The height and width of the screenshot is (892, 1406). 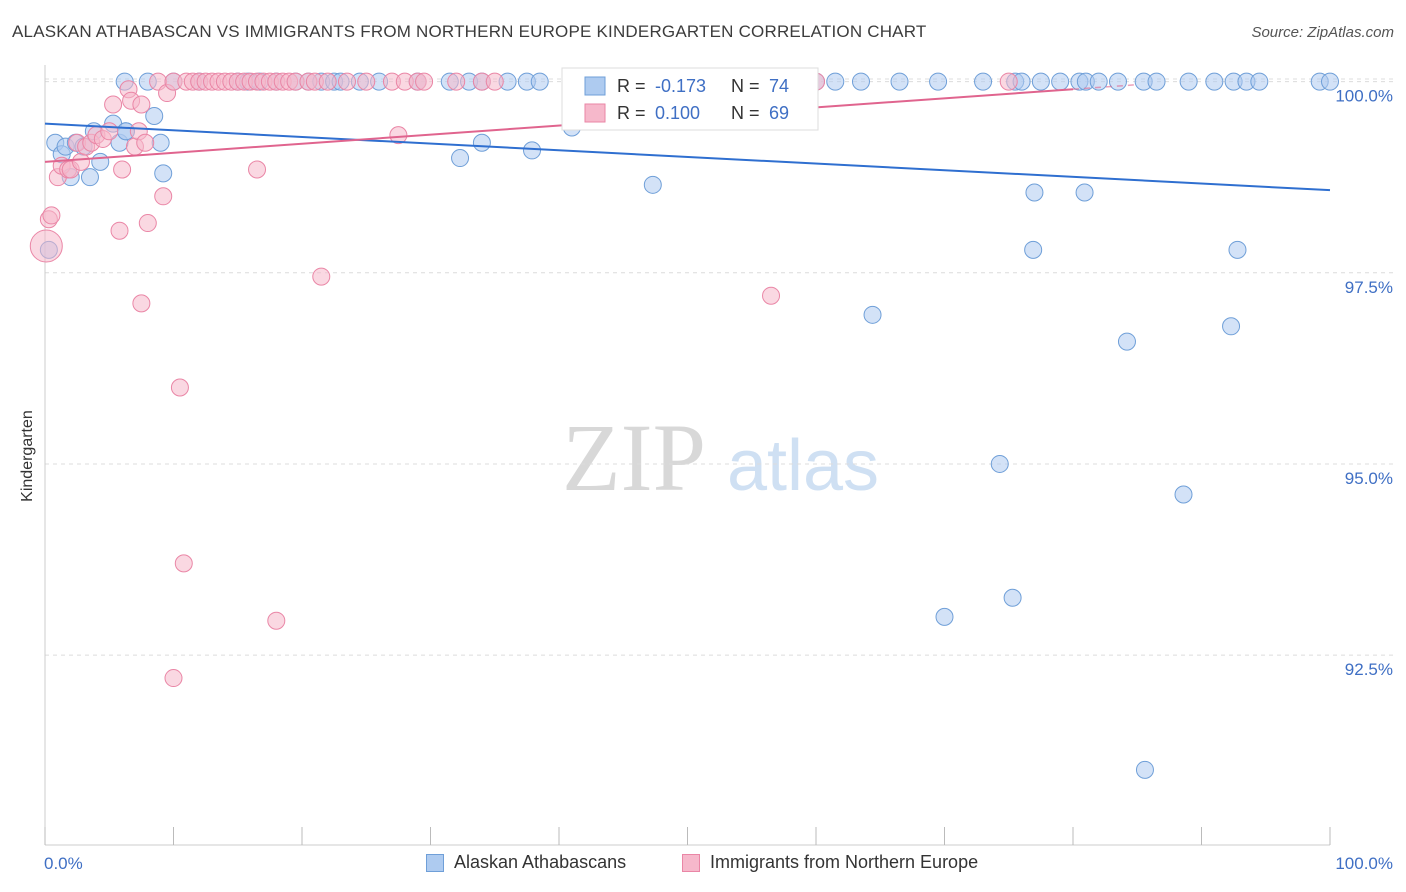 What do you see at coordinates (677, 113) in the screenshot?
I see `legend-r-value: 0.100` at bounding box center [677, 113].